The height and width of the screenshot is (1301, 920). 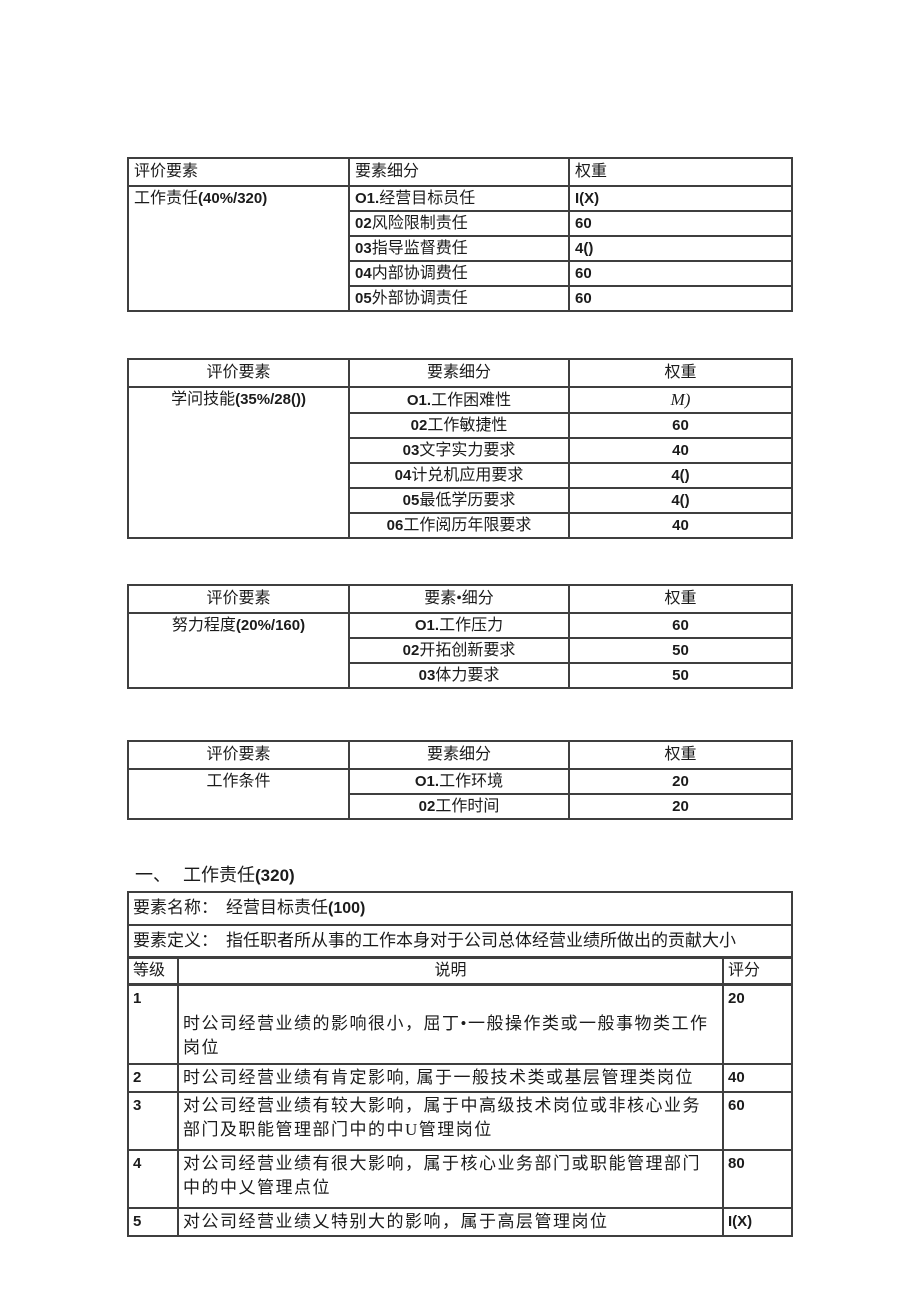 What do you see at coordinates (467, 450) in the screenshot?
I see `detail-label: 文字实力要求` at bounding box center [467, 450].